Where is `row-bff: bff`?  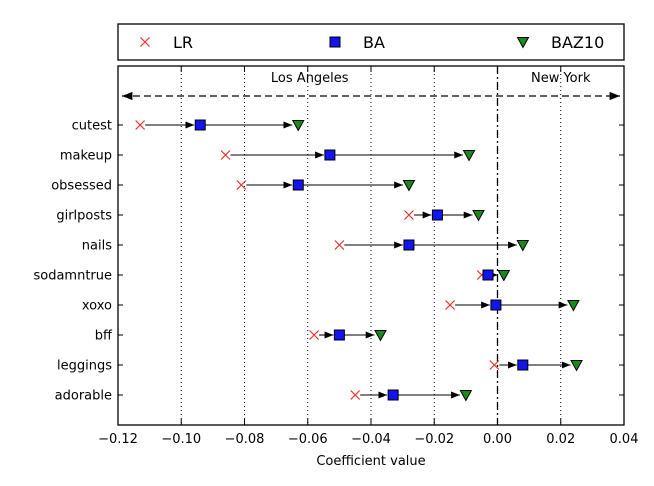 row-bff: bff is located at coordinates (359, 336).